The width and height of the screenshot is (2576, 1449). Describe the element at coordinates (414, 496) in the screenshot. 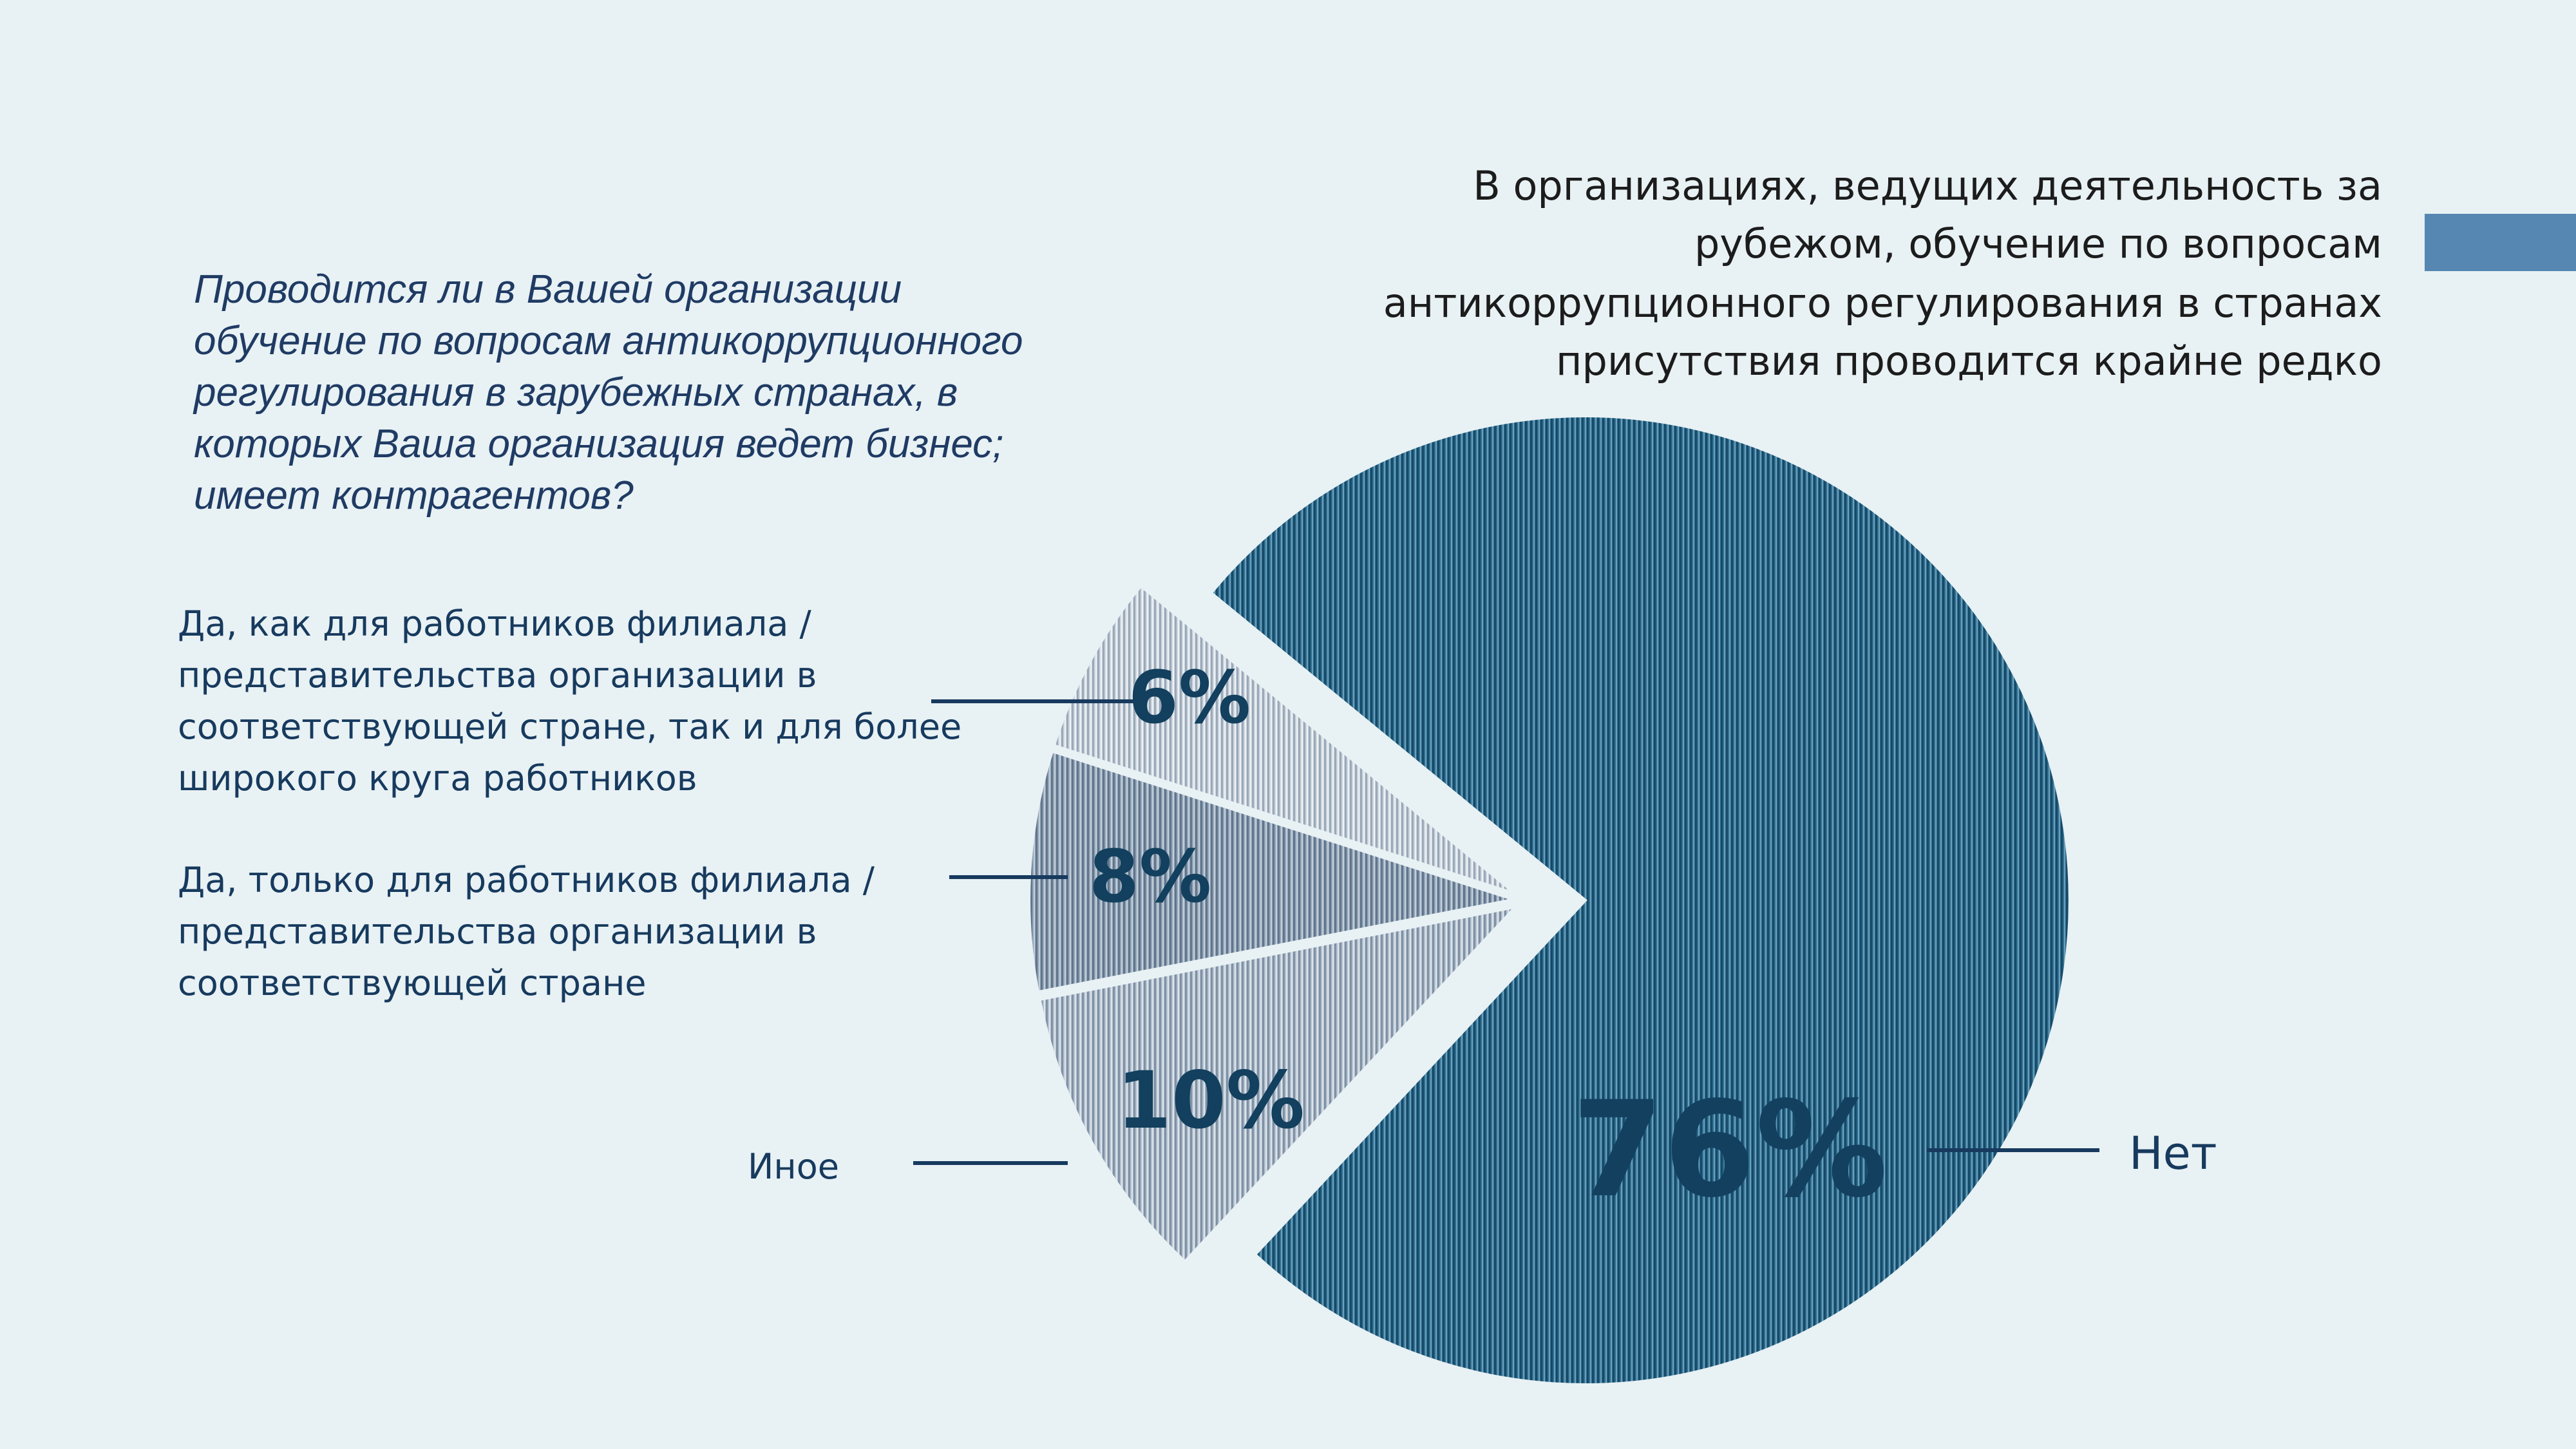

I see `question-line: имеет контрагентов?` at that location.